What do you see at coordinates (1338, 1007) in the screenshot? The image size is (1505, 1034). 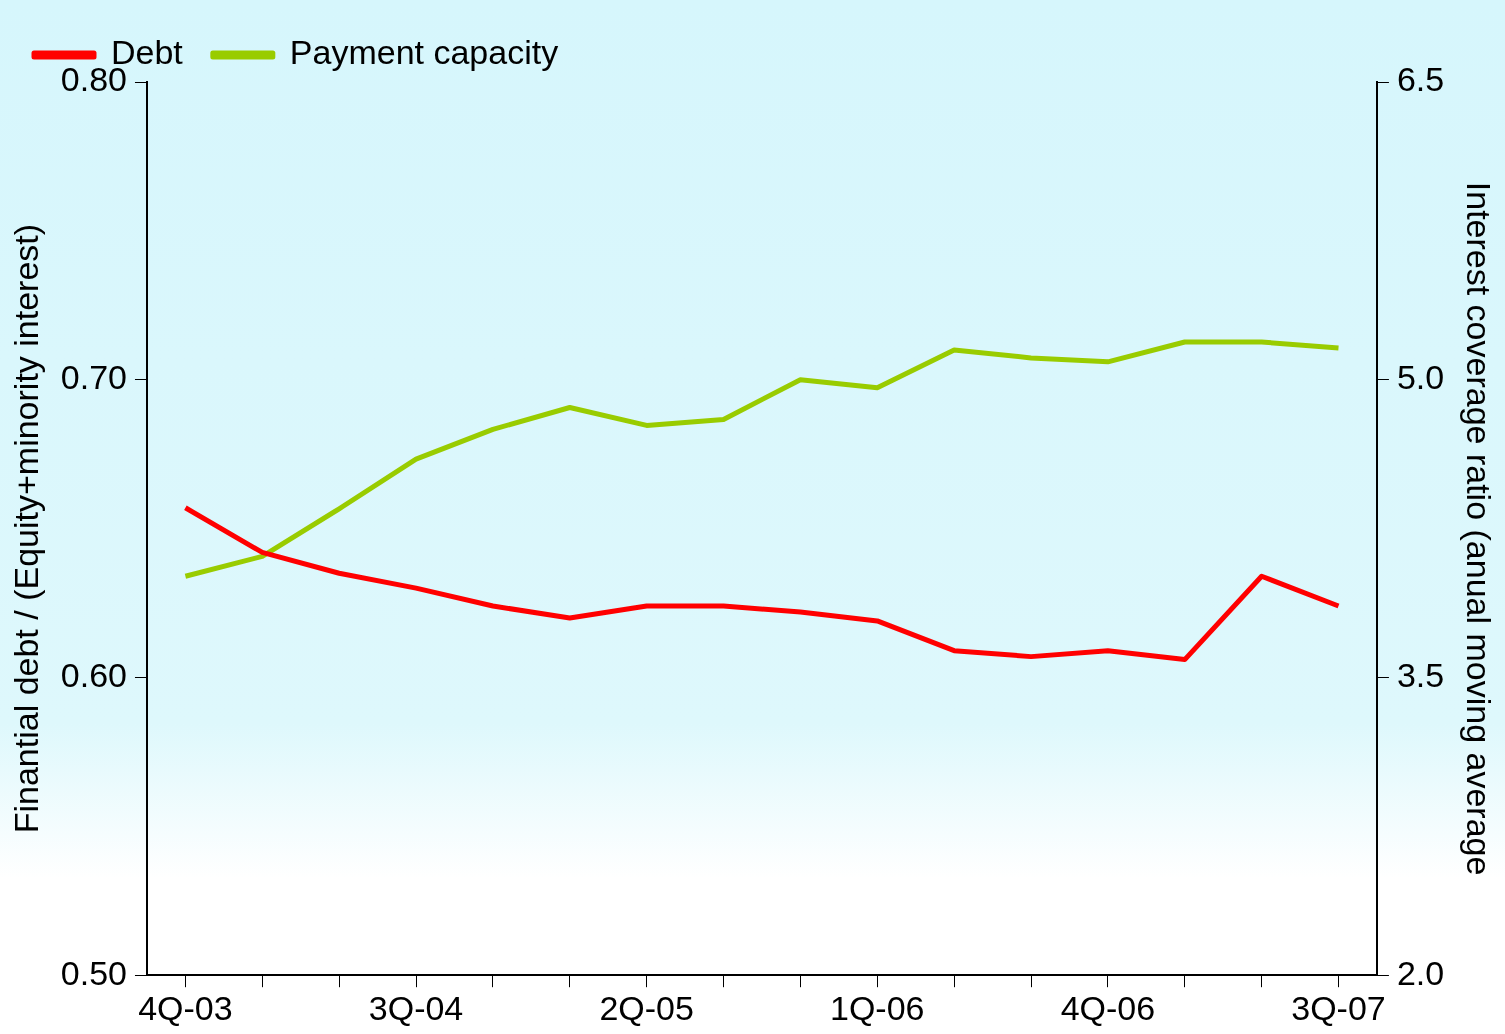 I see `x-tick-label: 3Q-07` at bounding box center [1338, 1007].